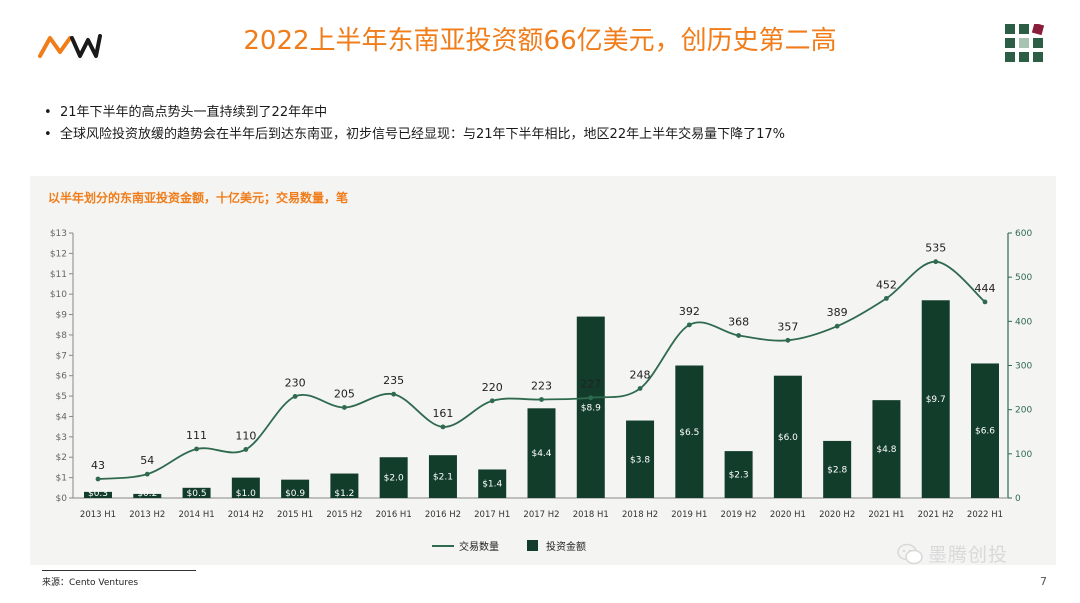  Describe the element at coordinates (62, 316) in the screenshot. I see `left-tick-label: $9` at that location.